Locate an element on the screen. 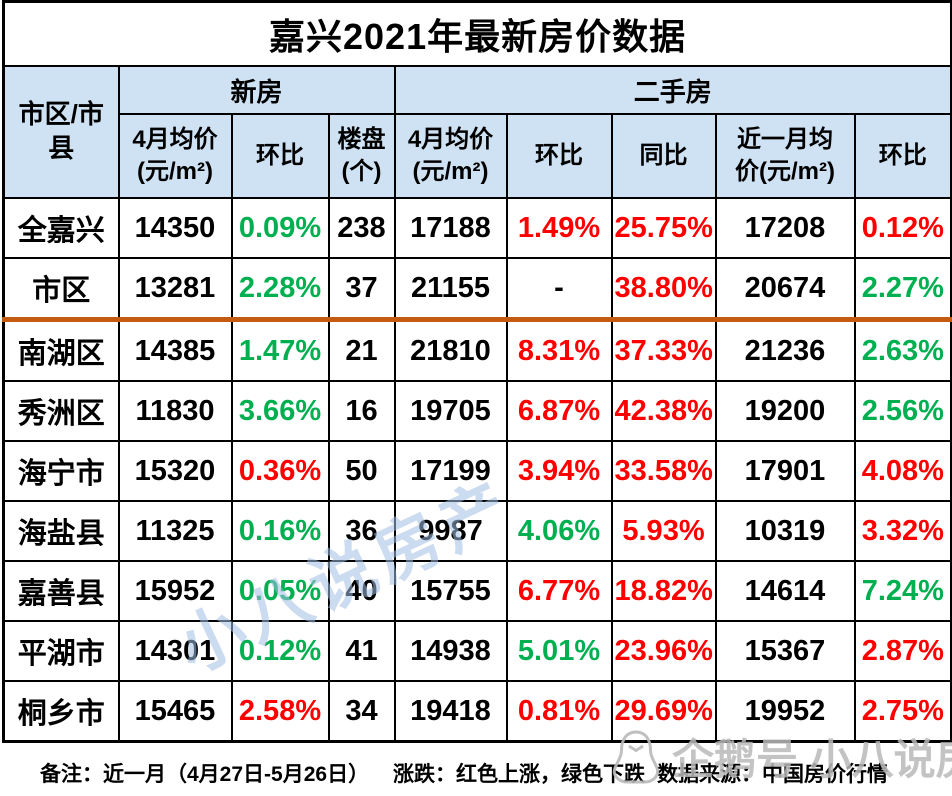 This screenshot has height=796, width=952. table-cell: 17188 is located at coordinates (450, 228).